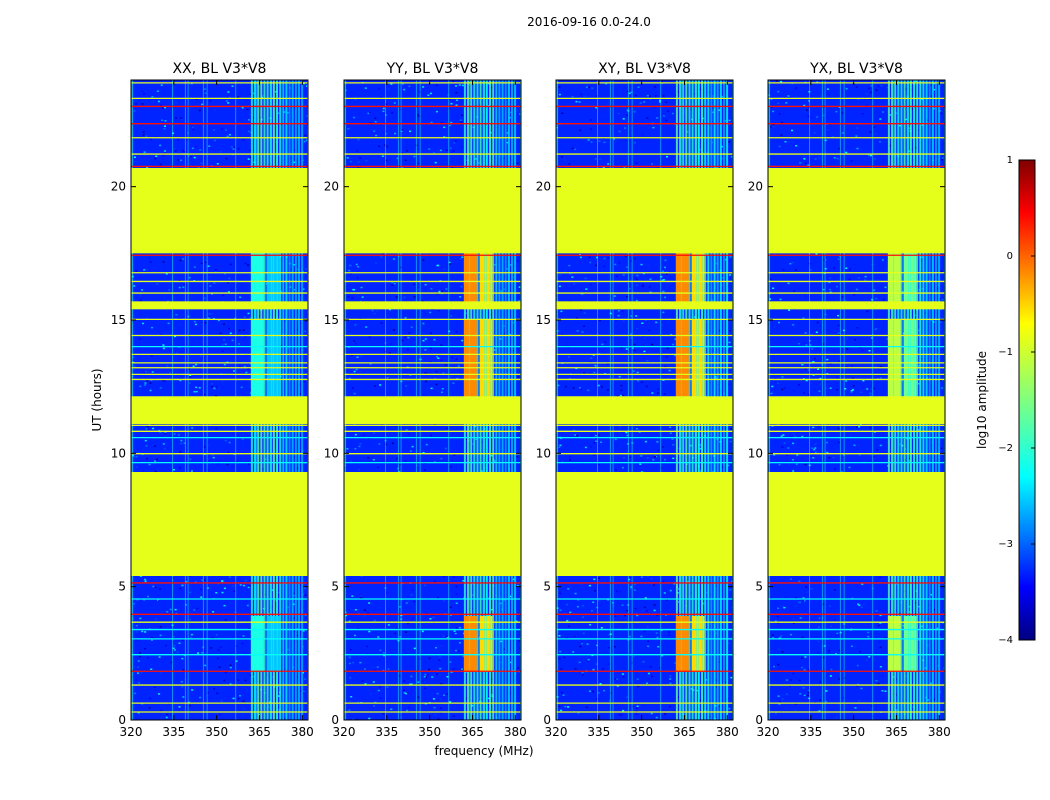 The width and height of the screenshot is (1050, 800). Describe the element at coordinates (220, 69) in the screenshot. I see `panel-title: XX, BL V3*V8` at that location.